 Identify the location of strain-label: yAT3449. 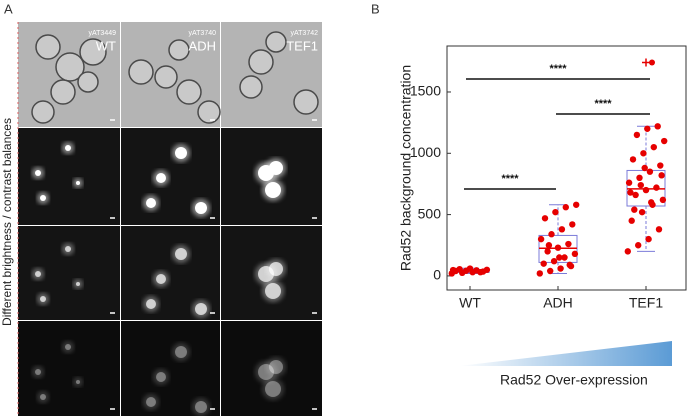
(103, 33).